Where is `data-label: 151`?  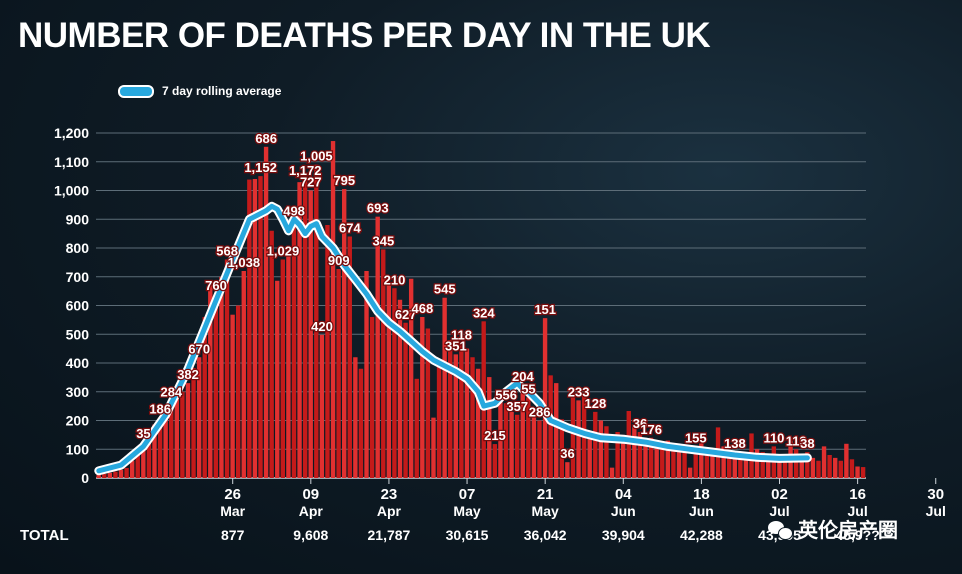 data-label: 151 is located at coordinates (545, 309).